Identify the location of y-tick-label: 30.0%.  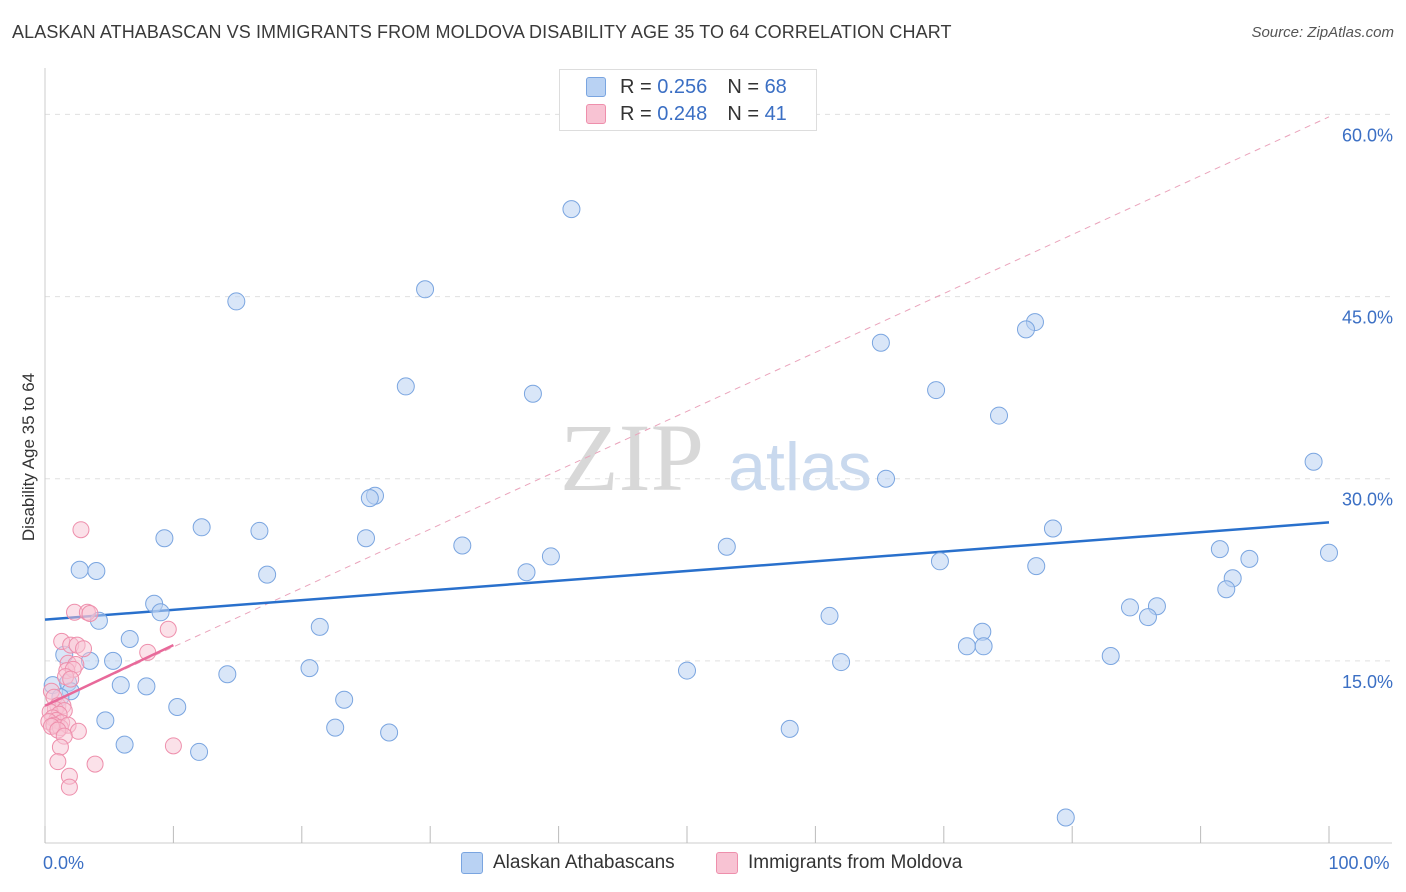
(1367, 500).